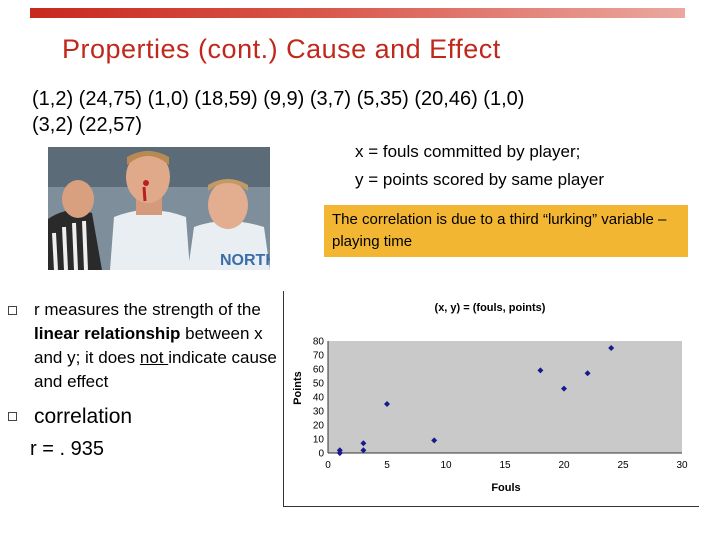 The width and height of the screenshot is (720, 540). Describe the element at coordinates (147, 309) in the screenshot. I see `bullet1-text-a: r measures the strength of the` at that location.